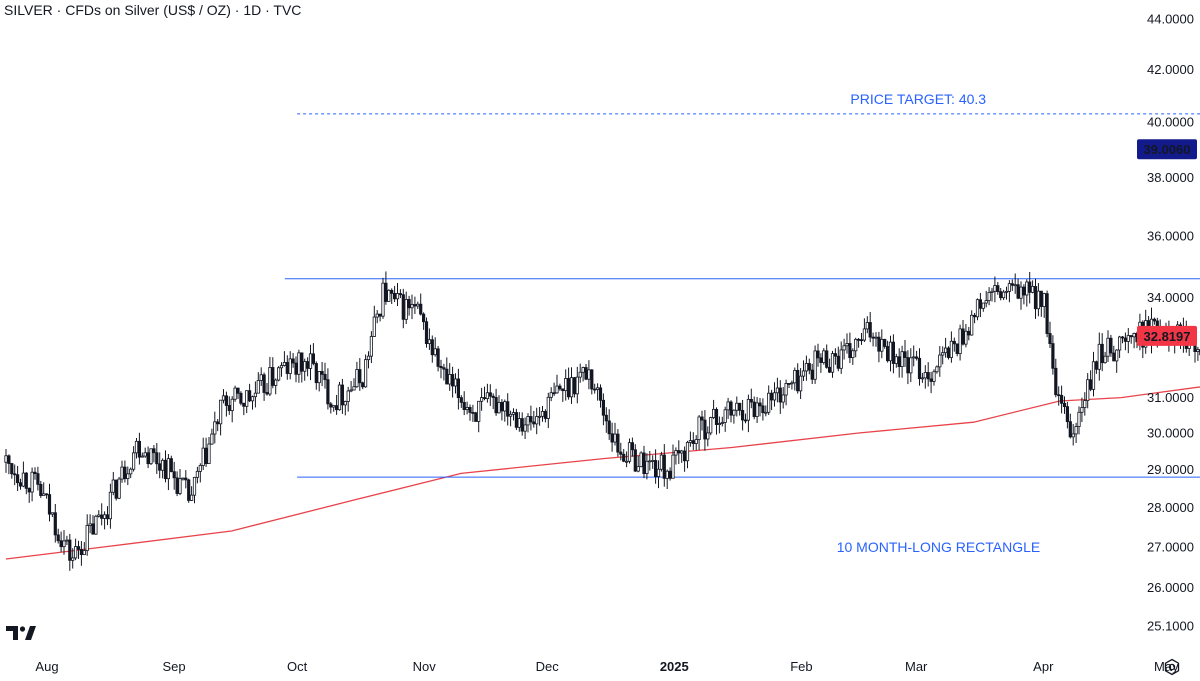 This screenshot has width=1200, height=681. What do you see at coordinates (174, 666) in the screenshot?
I see `x-tick-1: Sep` at bounding box center [174, 666].